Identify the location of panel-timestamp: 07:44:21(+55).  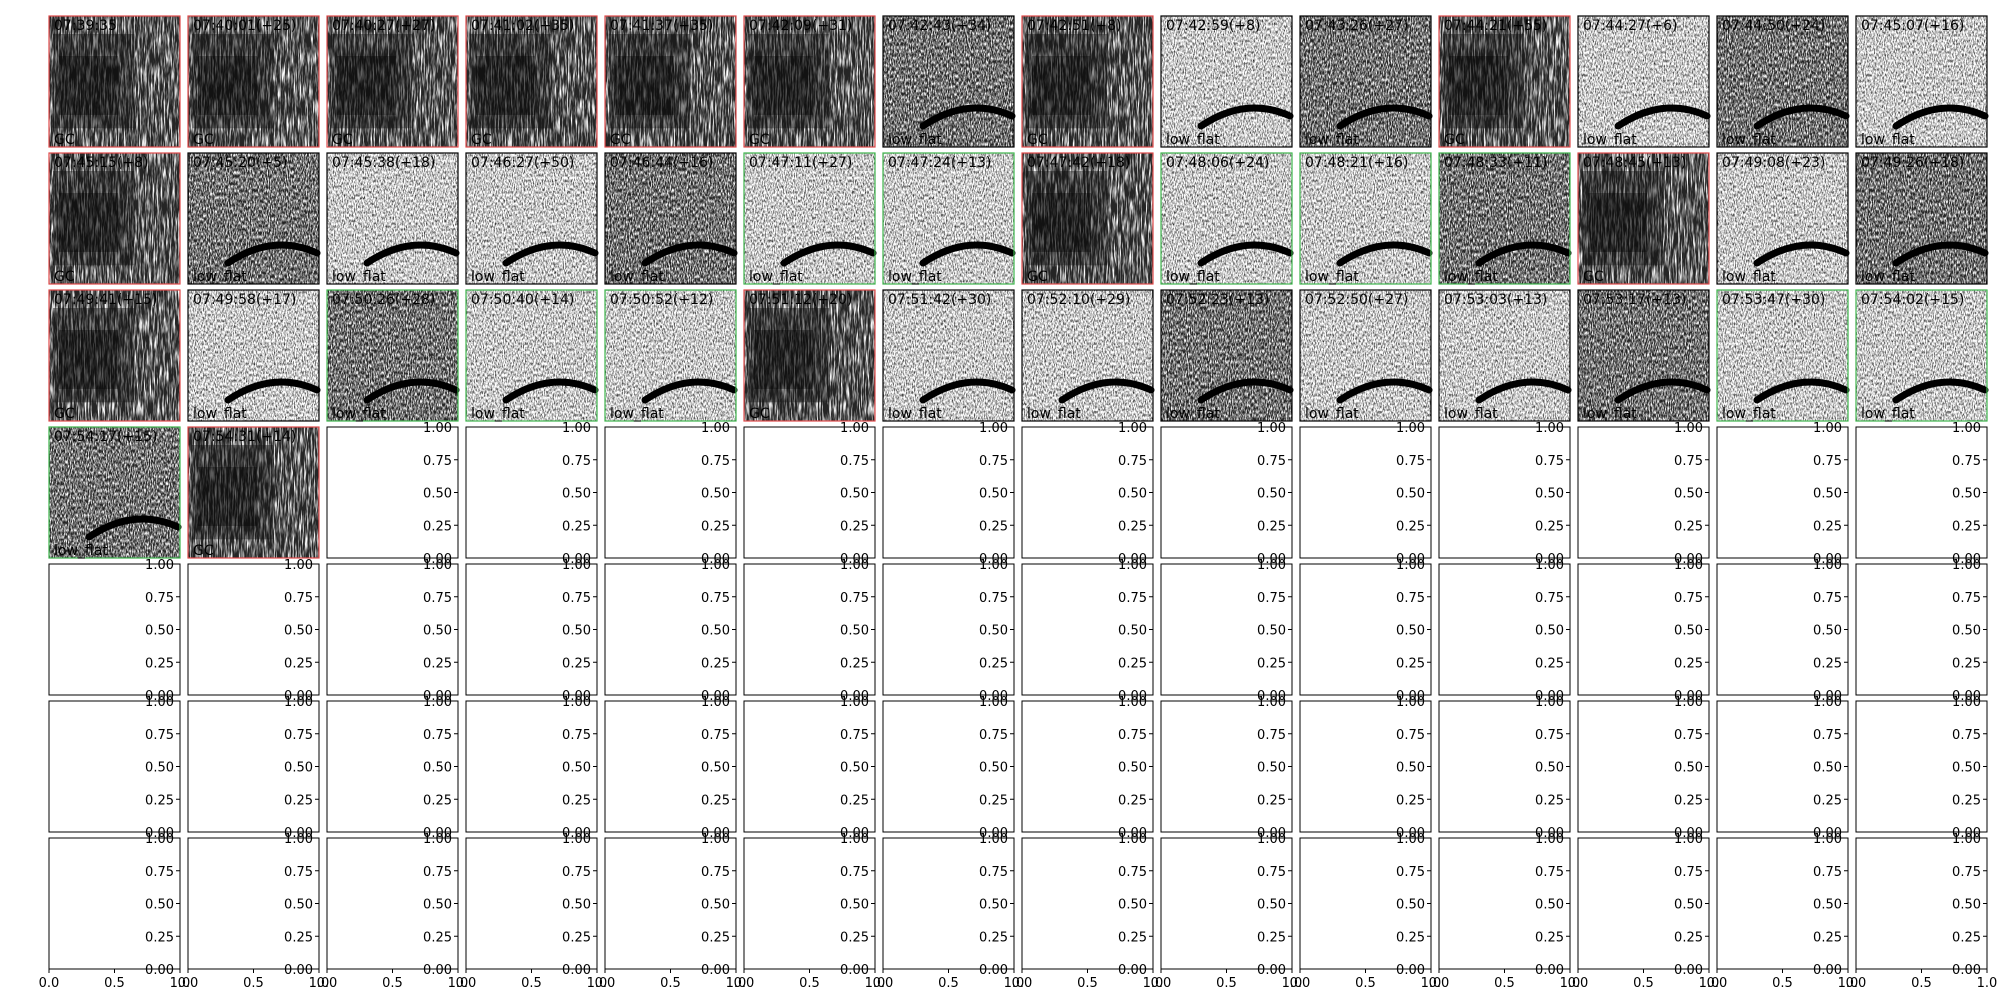
(1495, 26).